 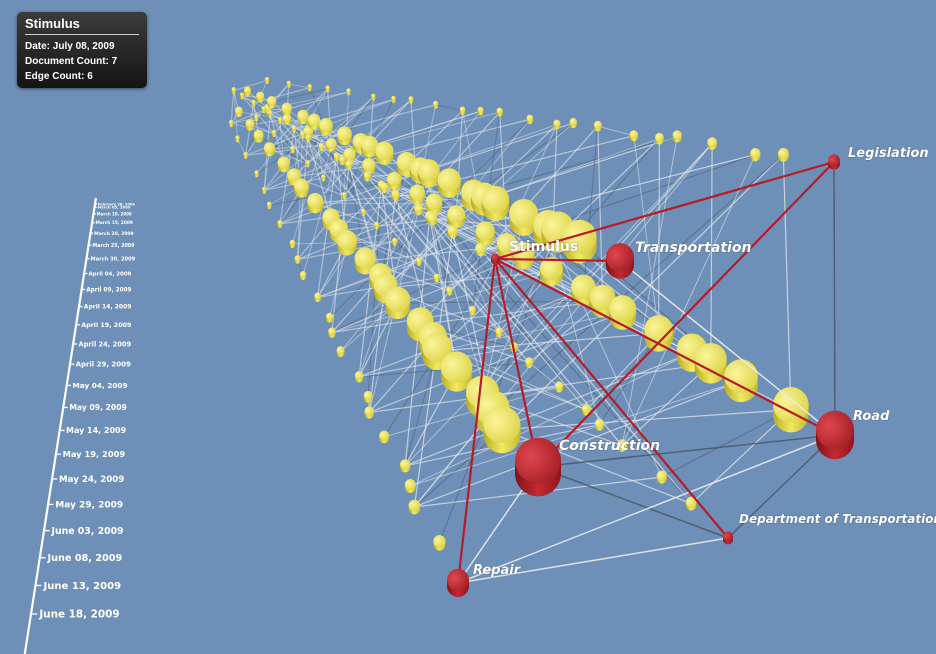 I want to click on timeline-date-label: May 04, 2009, so click(x=100, y=385).